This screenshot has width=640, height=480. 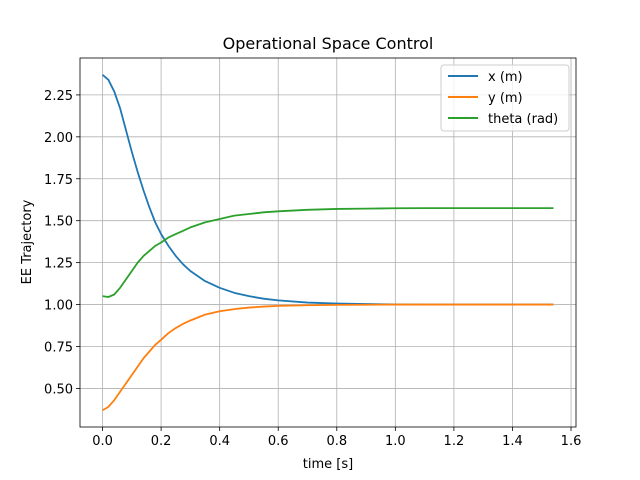 I want to click on y-tick-label: 2.00, so click(x=58, y=138).